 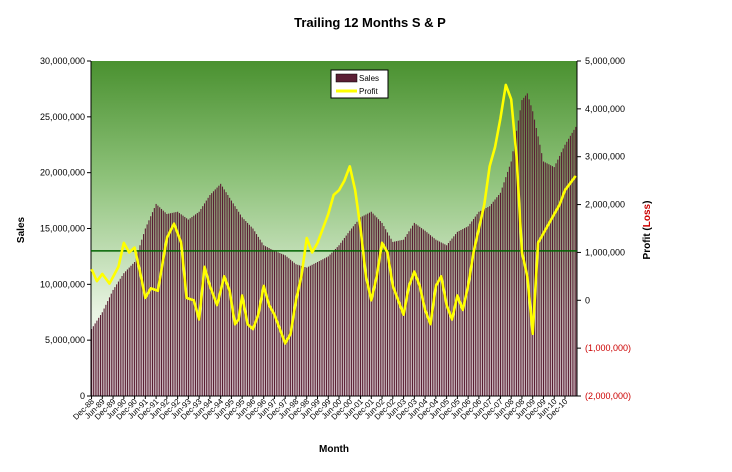 I want to click on y-tick-label: 5,000,000, so click(x=65, y=340).